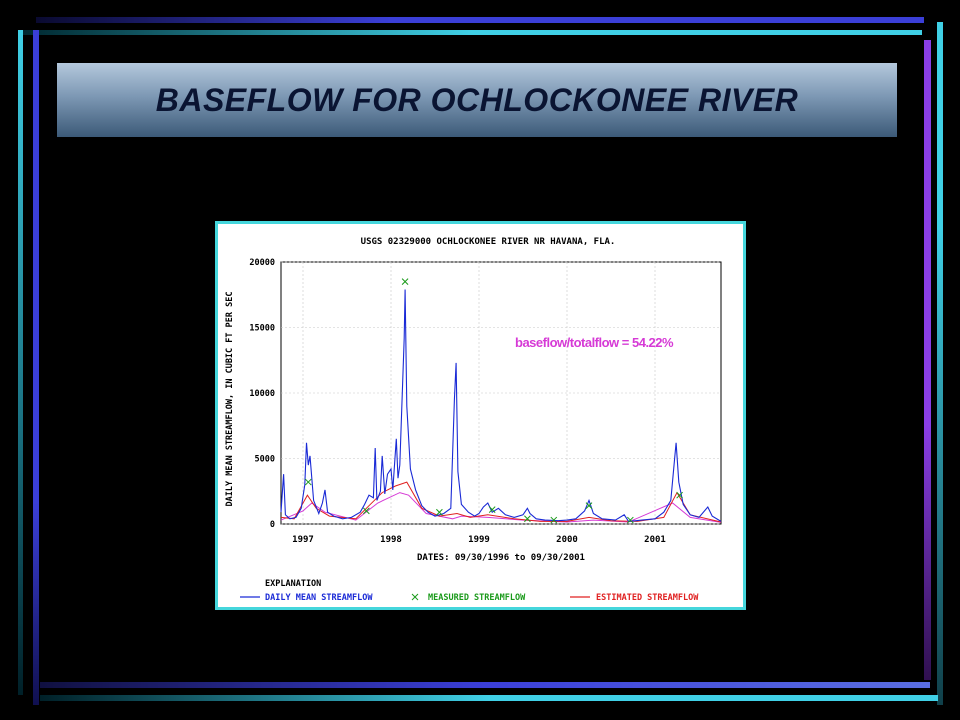  I want to click on y-tick-labels: 0 5000 10000 15000 20000, so click(262, 394).